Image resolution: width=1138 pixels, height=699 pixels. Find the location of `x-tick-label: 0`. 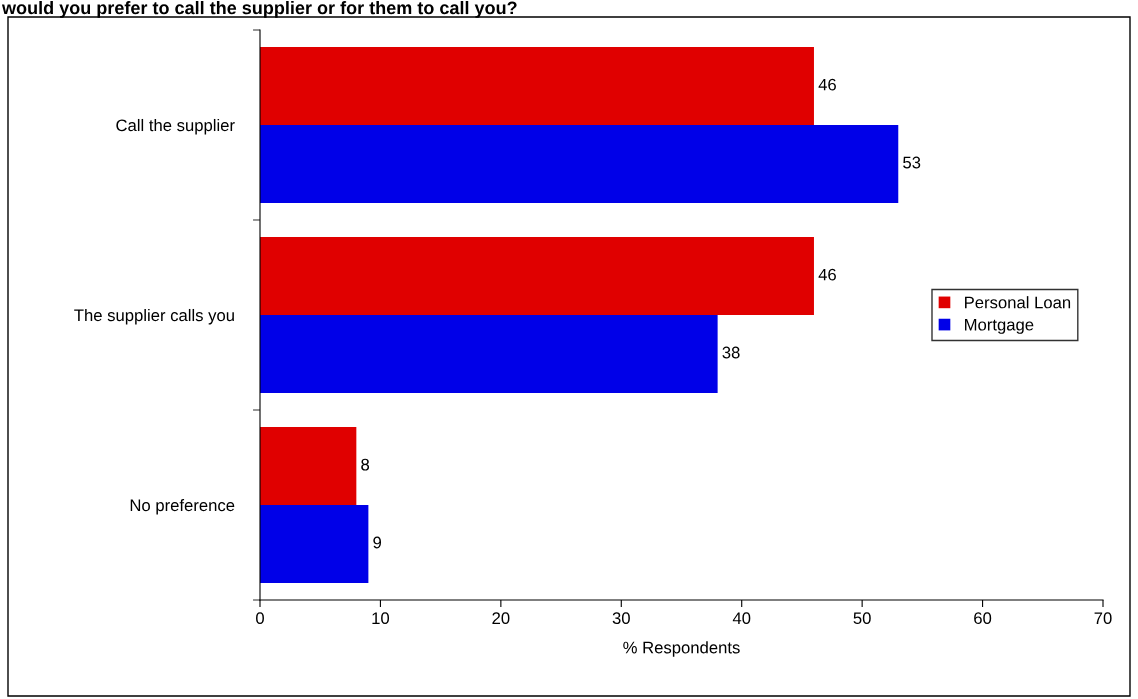

x-tick-label: 0 is located at coordinates (260, 618).